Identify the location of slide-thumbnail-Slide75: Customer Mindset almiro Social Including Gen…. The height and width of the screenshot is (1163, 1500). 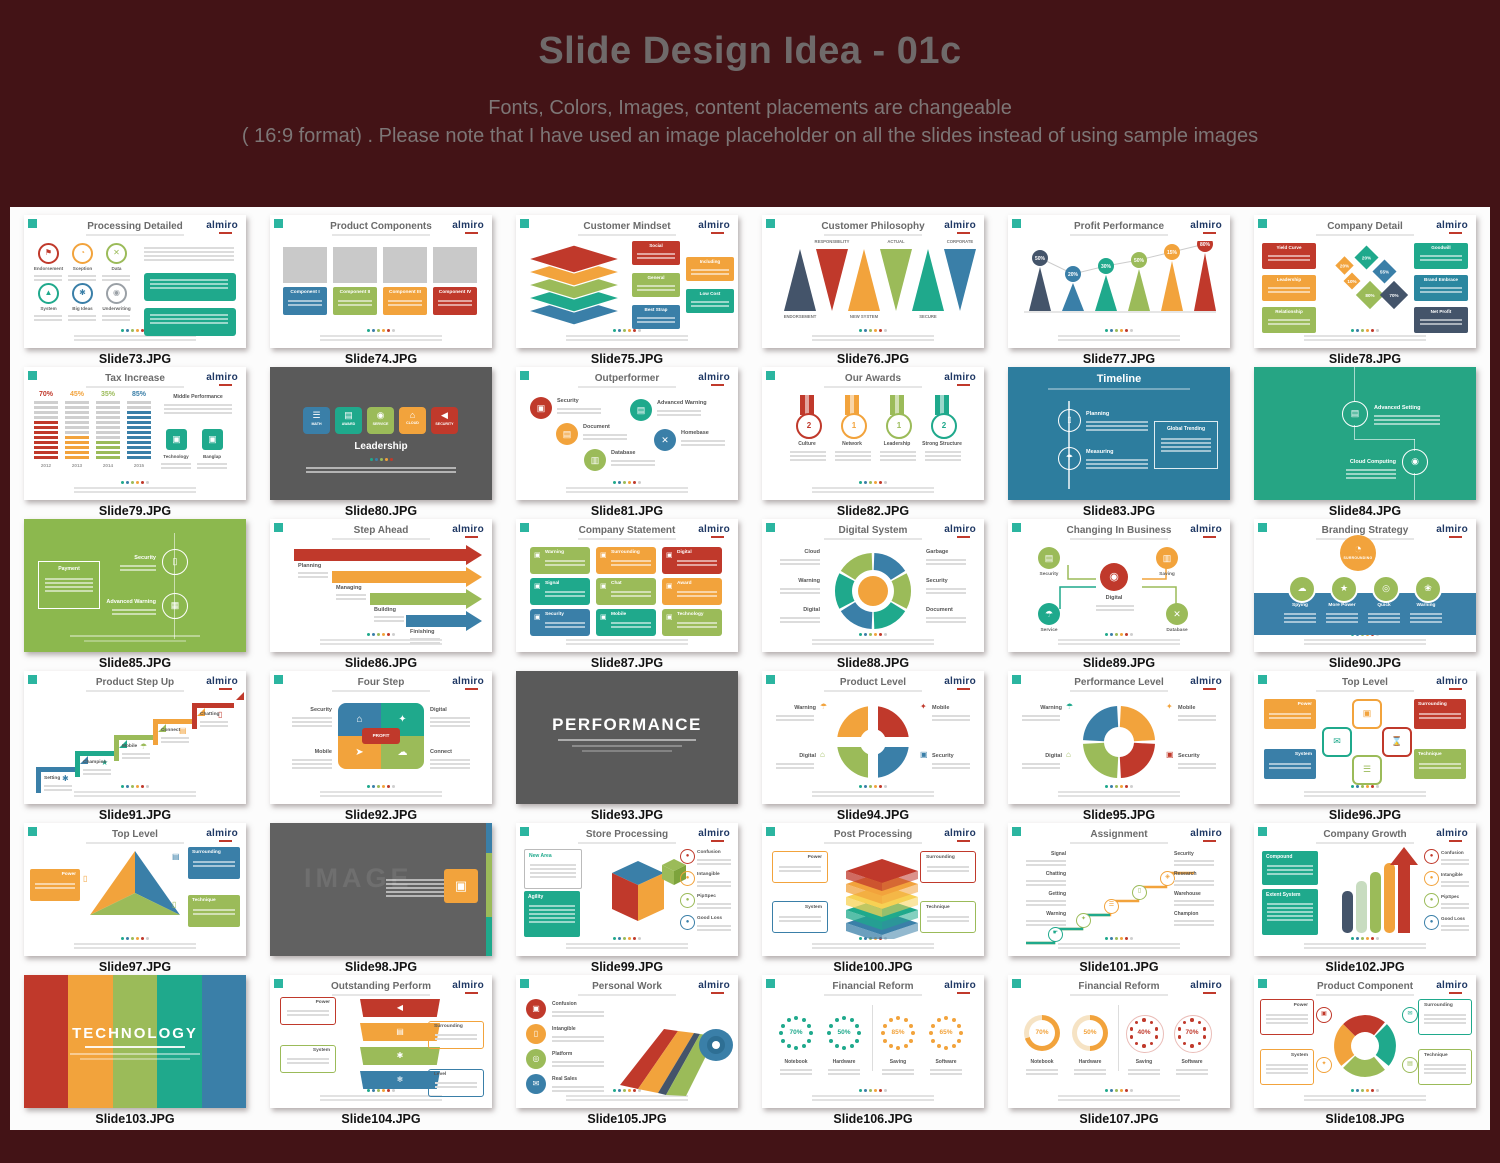
(627, 281).